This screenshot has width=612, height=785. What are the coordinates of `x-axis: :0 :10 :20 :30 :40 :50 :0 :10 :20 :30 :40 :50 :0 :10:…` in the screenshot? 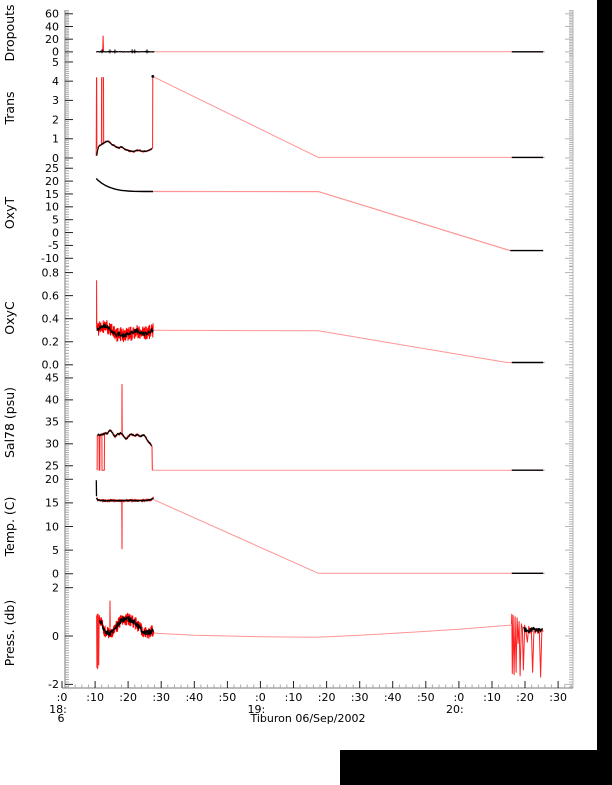 It's located at (311, 698).